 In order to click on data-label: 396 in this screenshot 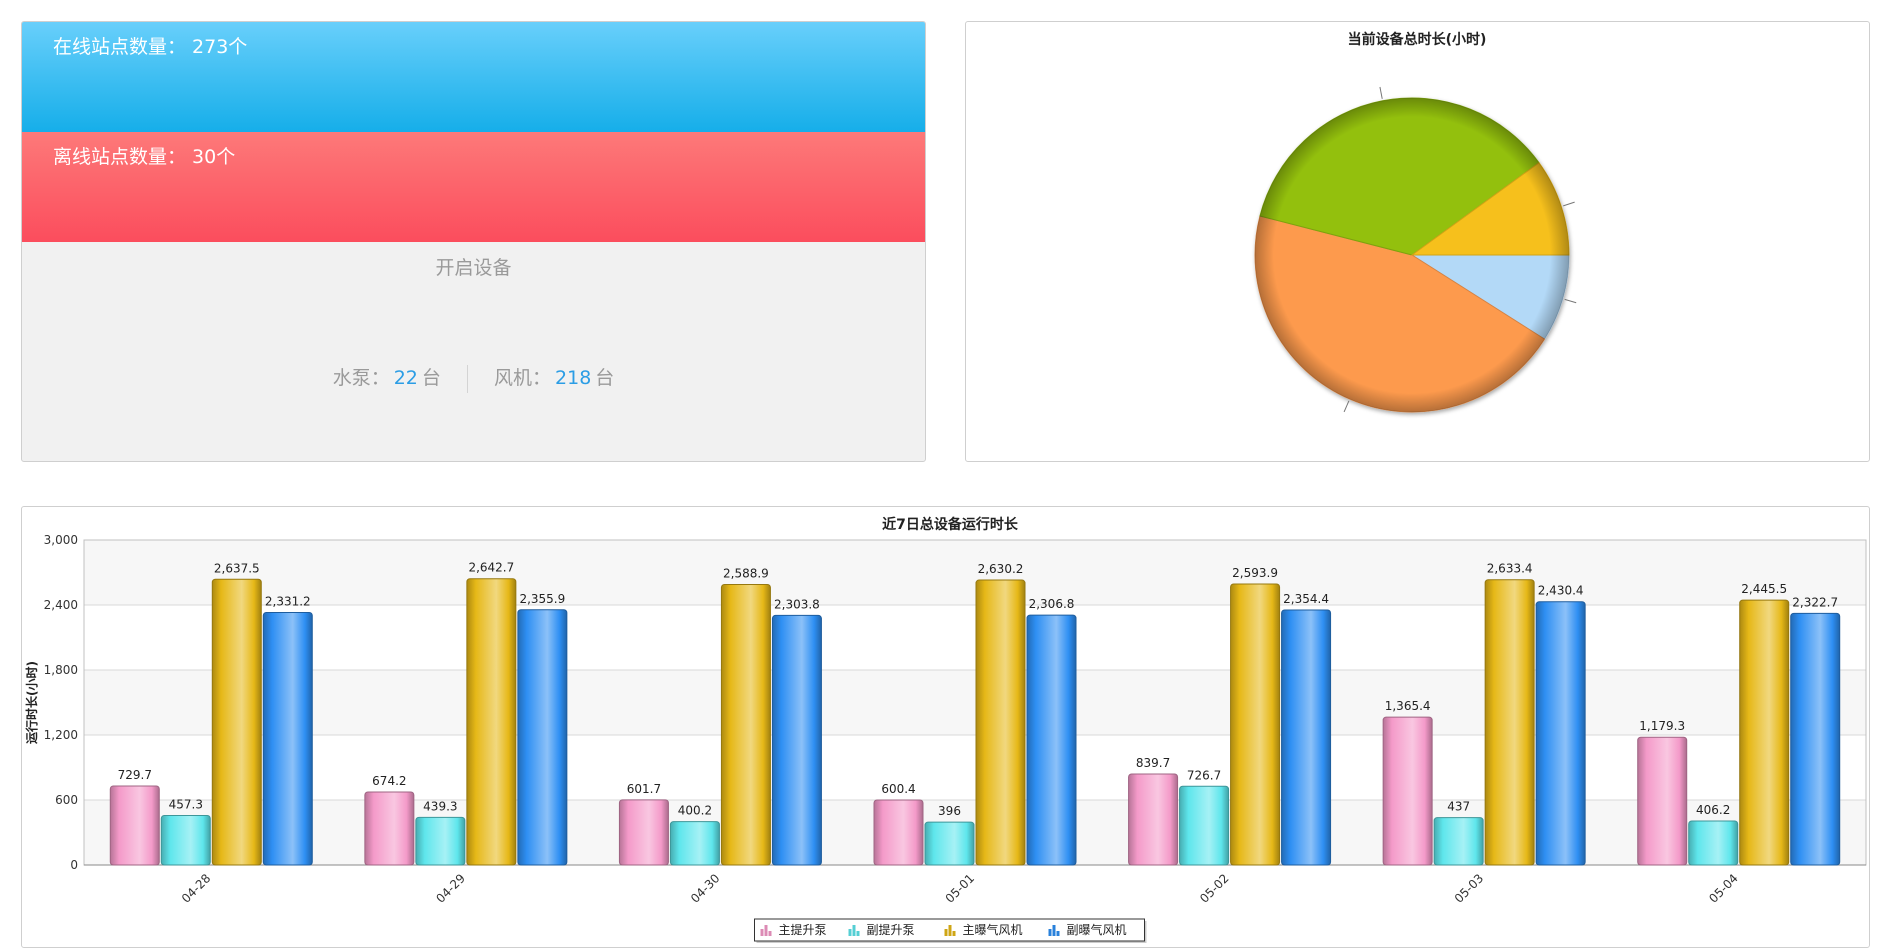, I will do `click(949, 811)`.